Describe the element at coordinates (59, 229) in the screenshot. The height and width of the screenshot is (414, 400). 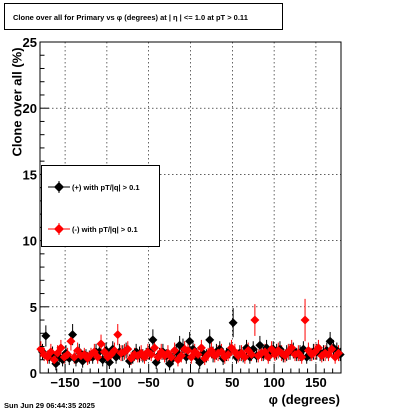
I see `legend-marker-minus` at that location.